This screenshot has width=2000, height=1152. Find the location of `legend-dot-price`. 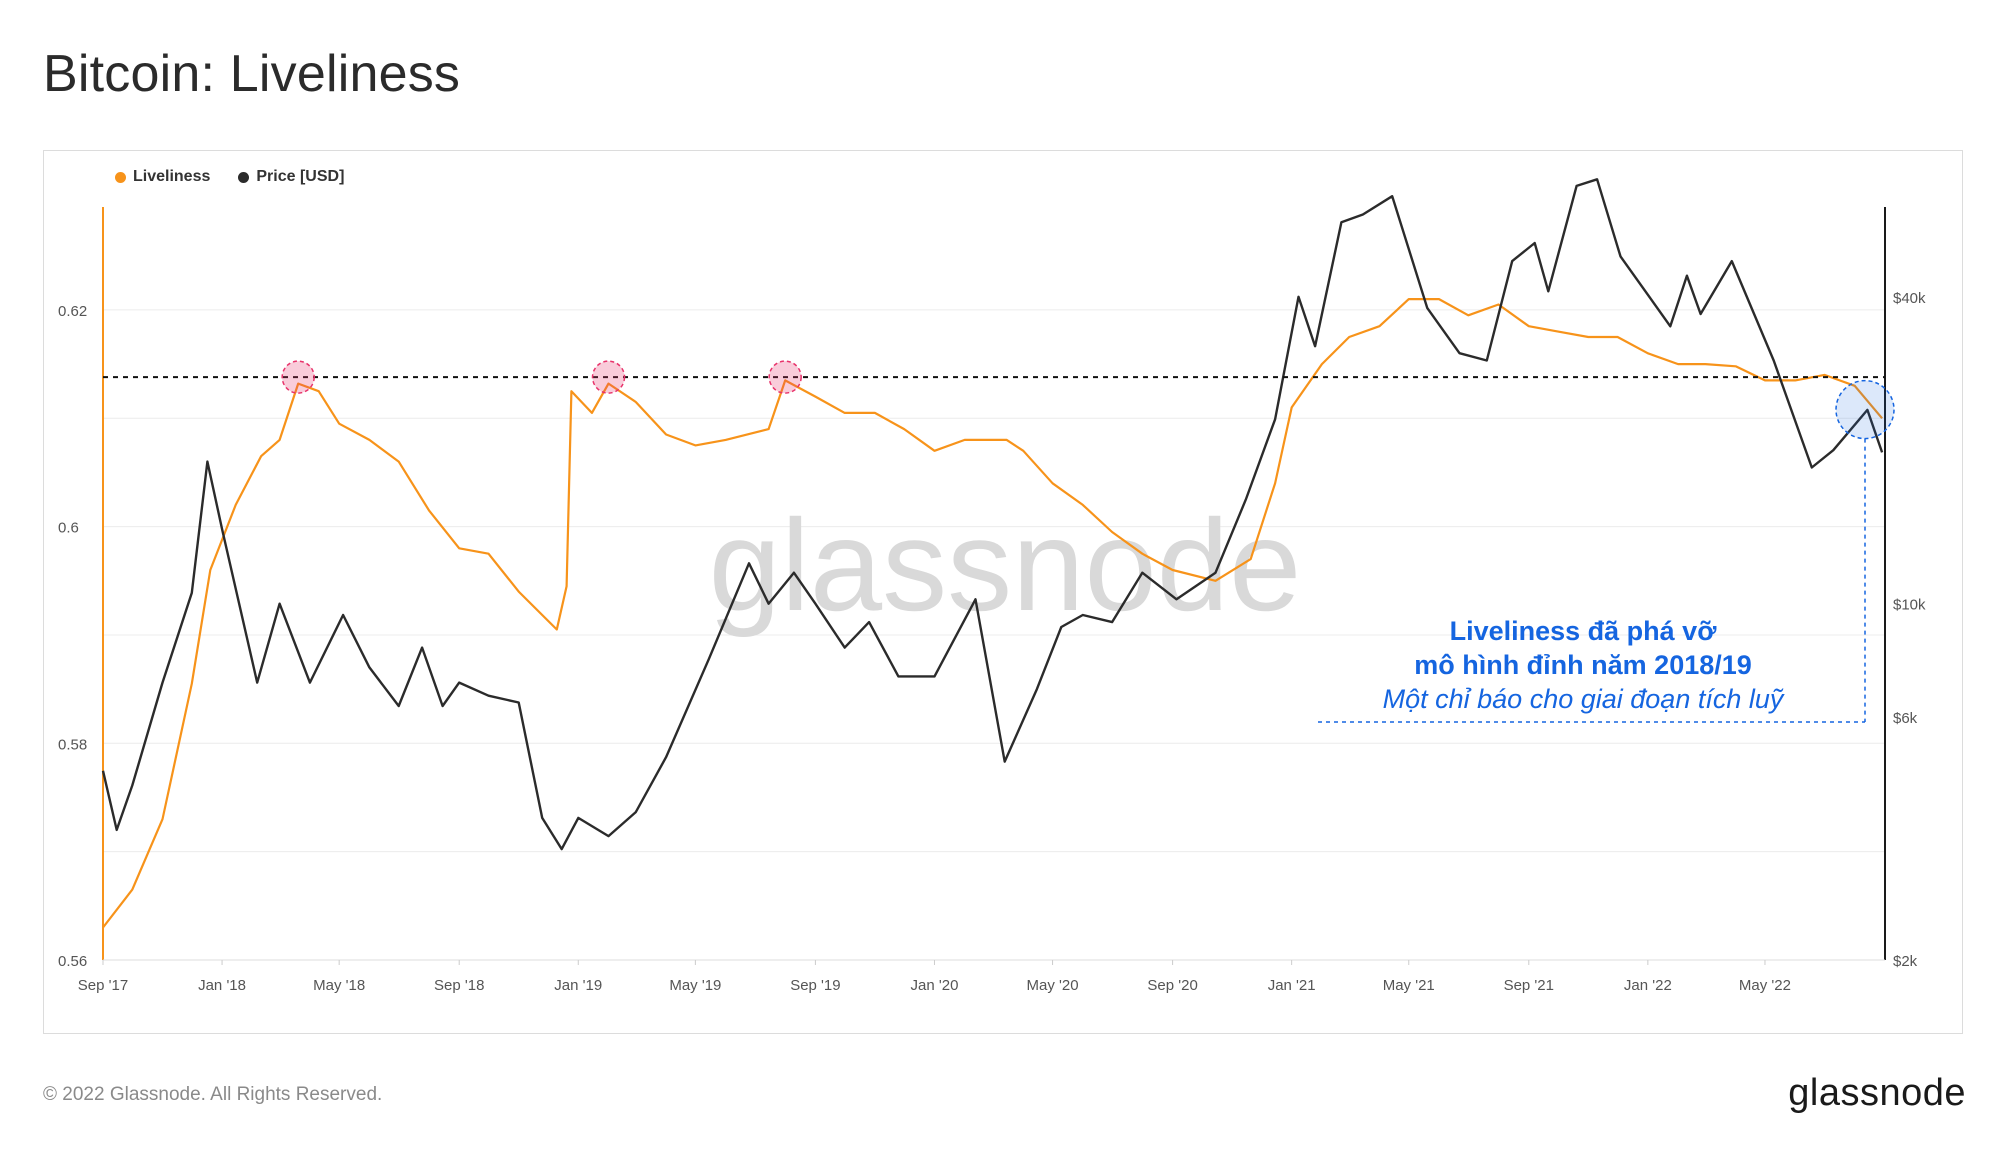

legend-dot-price is located at coordinates (244, 177).